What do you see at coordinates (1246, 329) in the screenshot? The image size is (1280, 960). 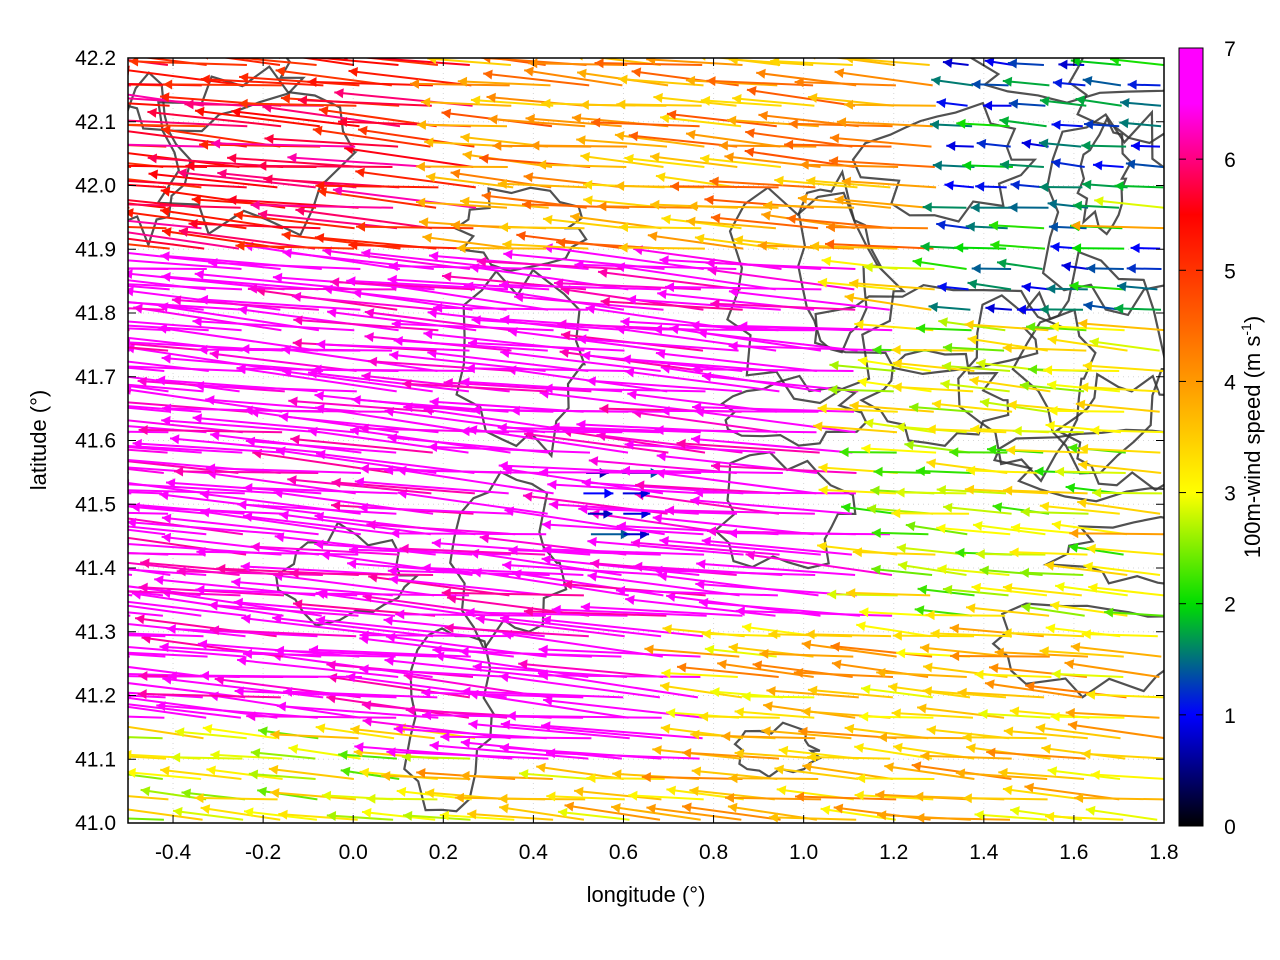 I see `colorbar-title-superscript: -1` at bounding box center [1246, 329].